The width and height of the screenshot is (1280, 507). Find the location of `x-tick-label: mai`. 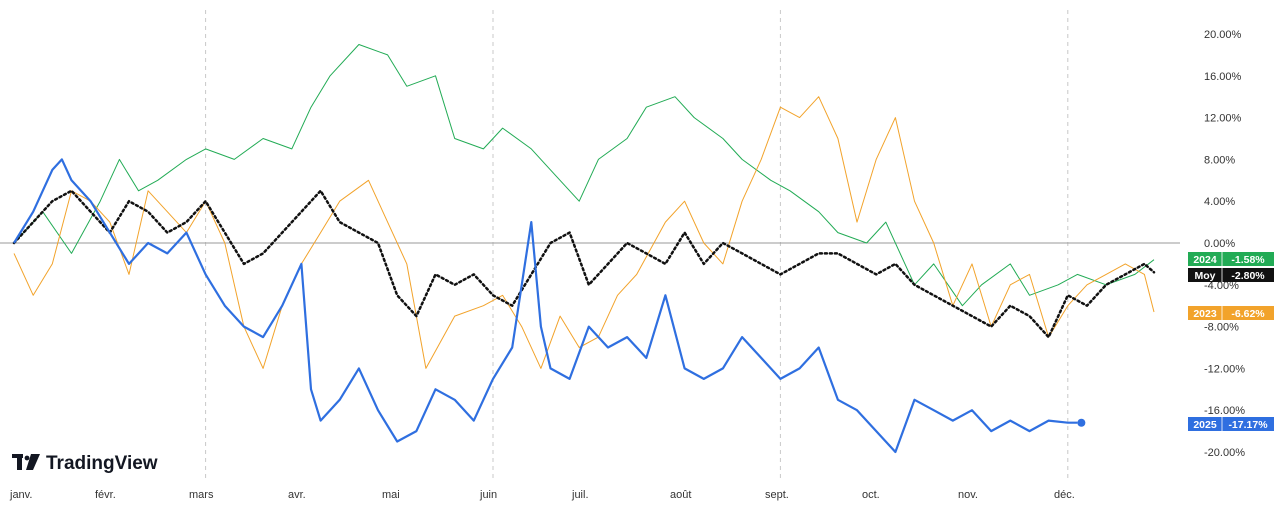

x-tick-label: mai is located at coordinates (391, 495).